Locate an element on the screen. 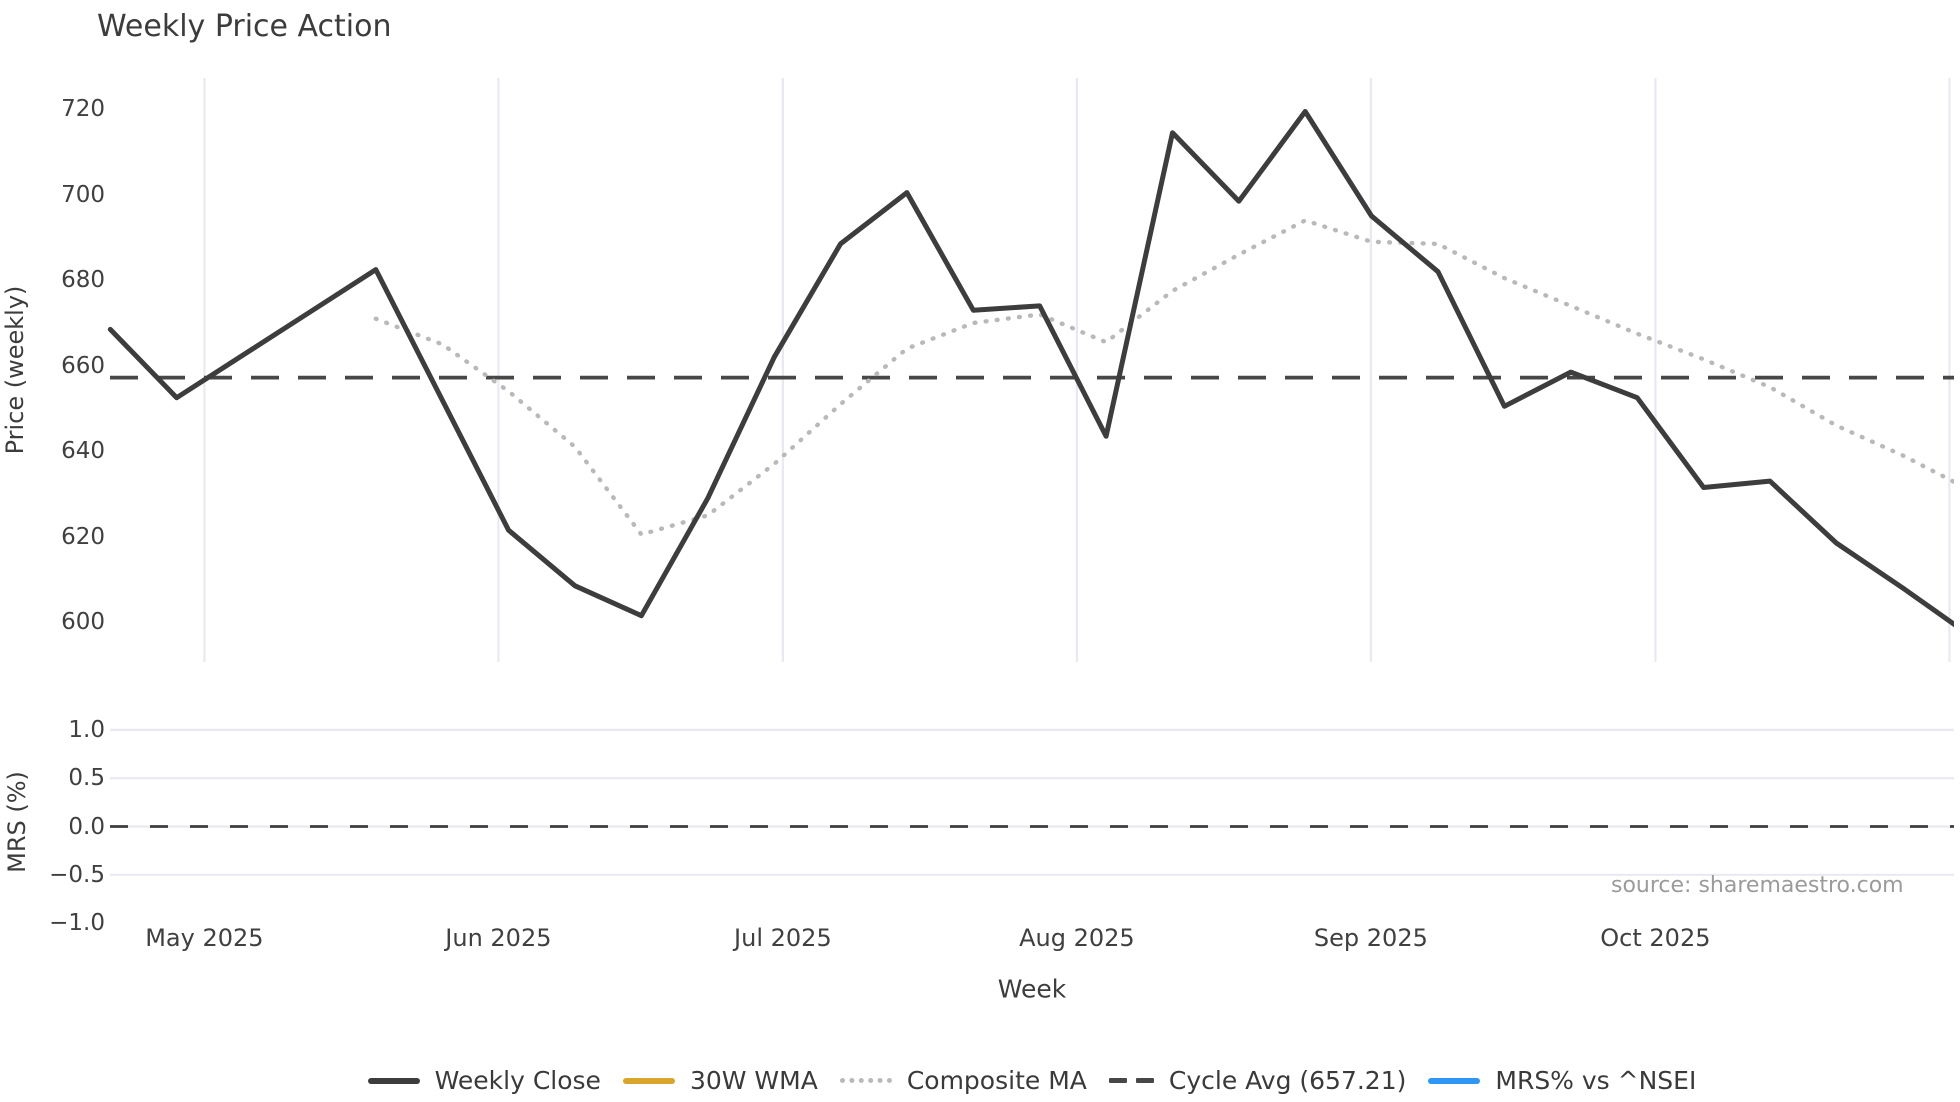  legend-swatch-dotted is located at coordinates (865, 1080).